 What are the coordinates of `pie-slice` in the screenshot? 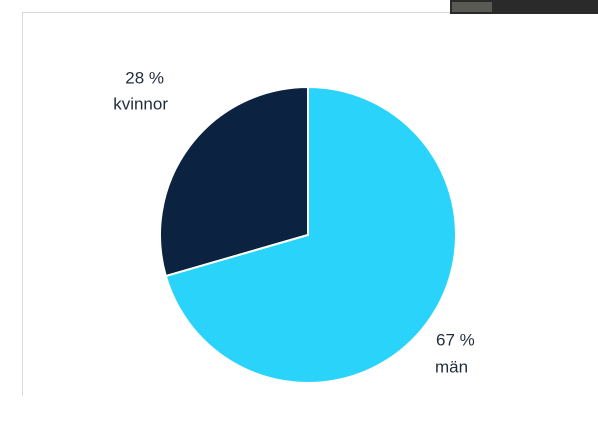 It's located at (234, 181).